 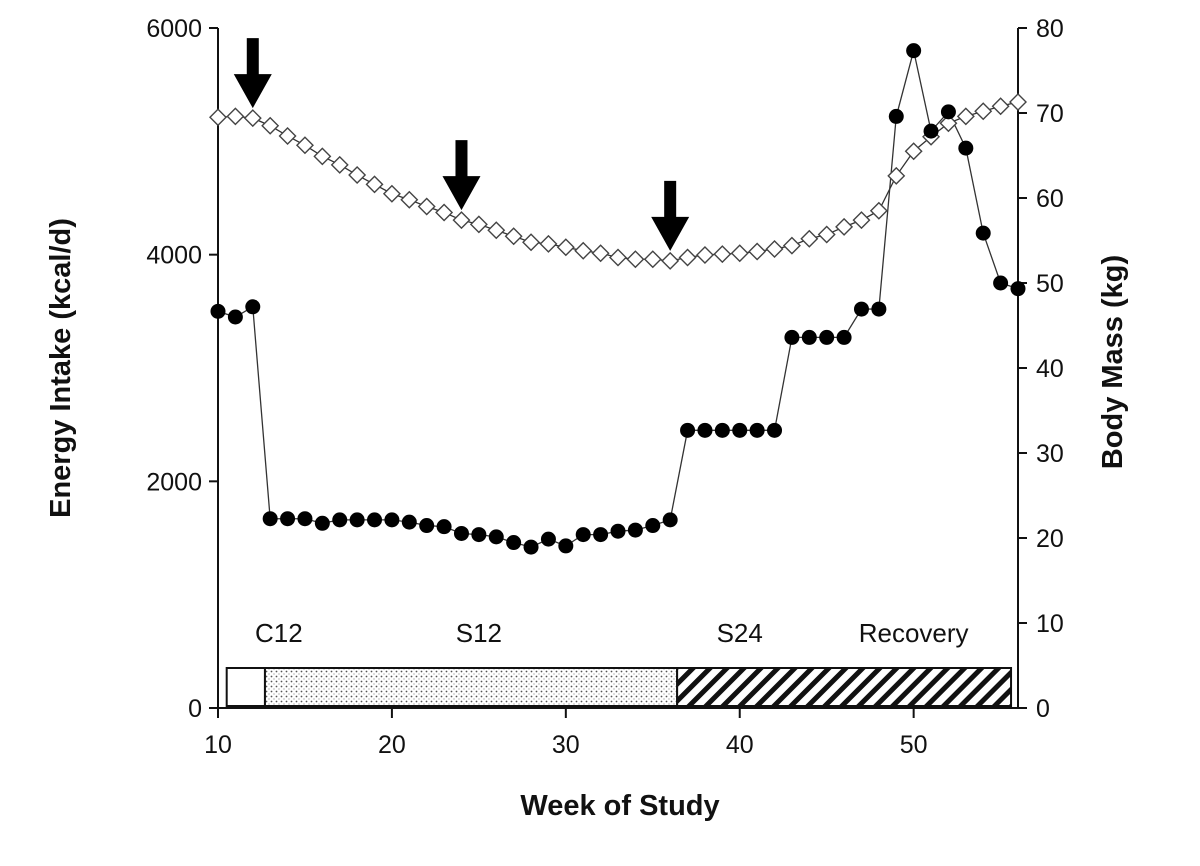 I want to click on phase-label-s12: S12, so click(x=479, y=633).